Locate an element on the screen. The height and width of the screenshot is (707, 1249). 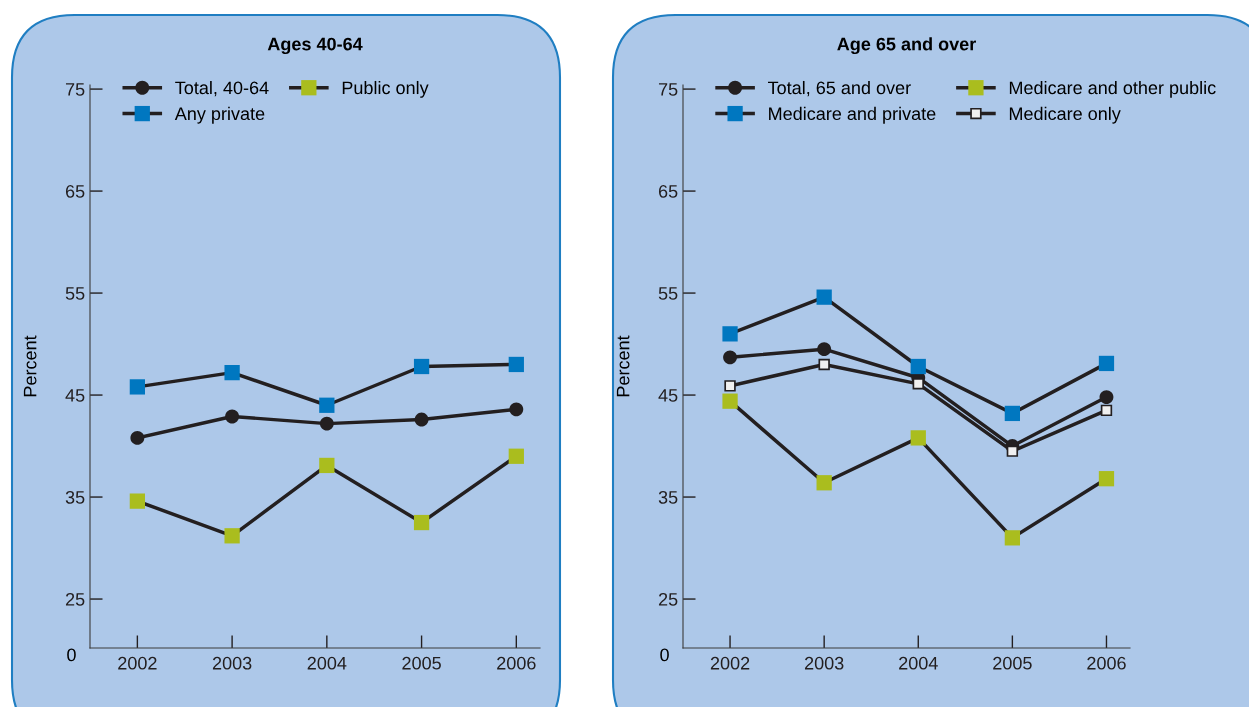
legend-label: Medicare only is located at coordinates (1065, 115).